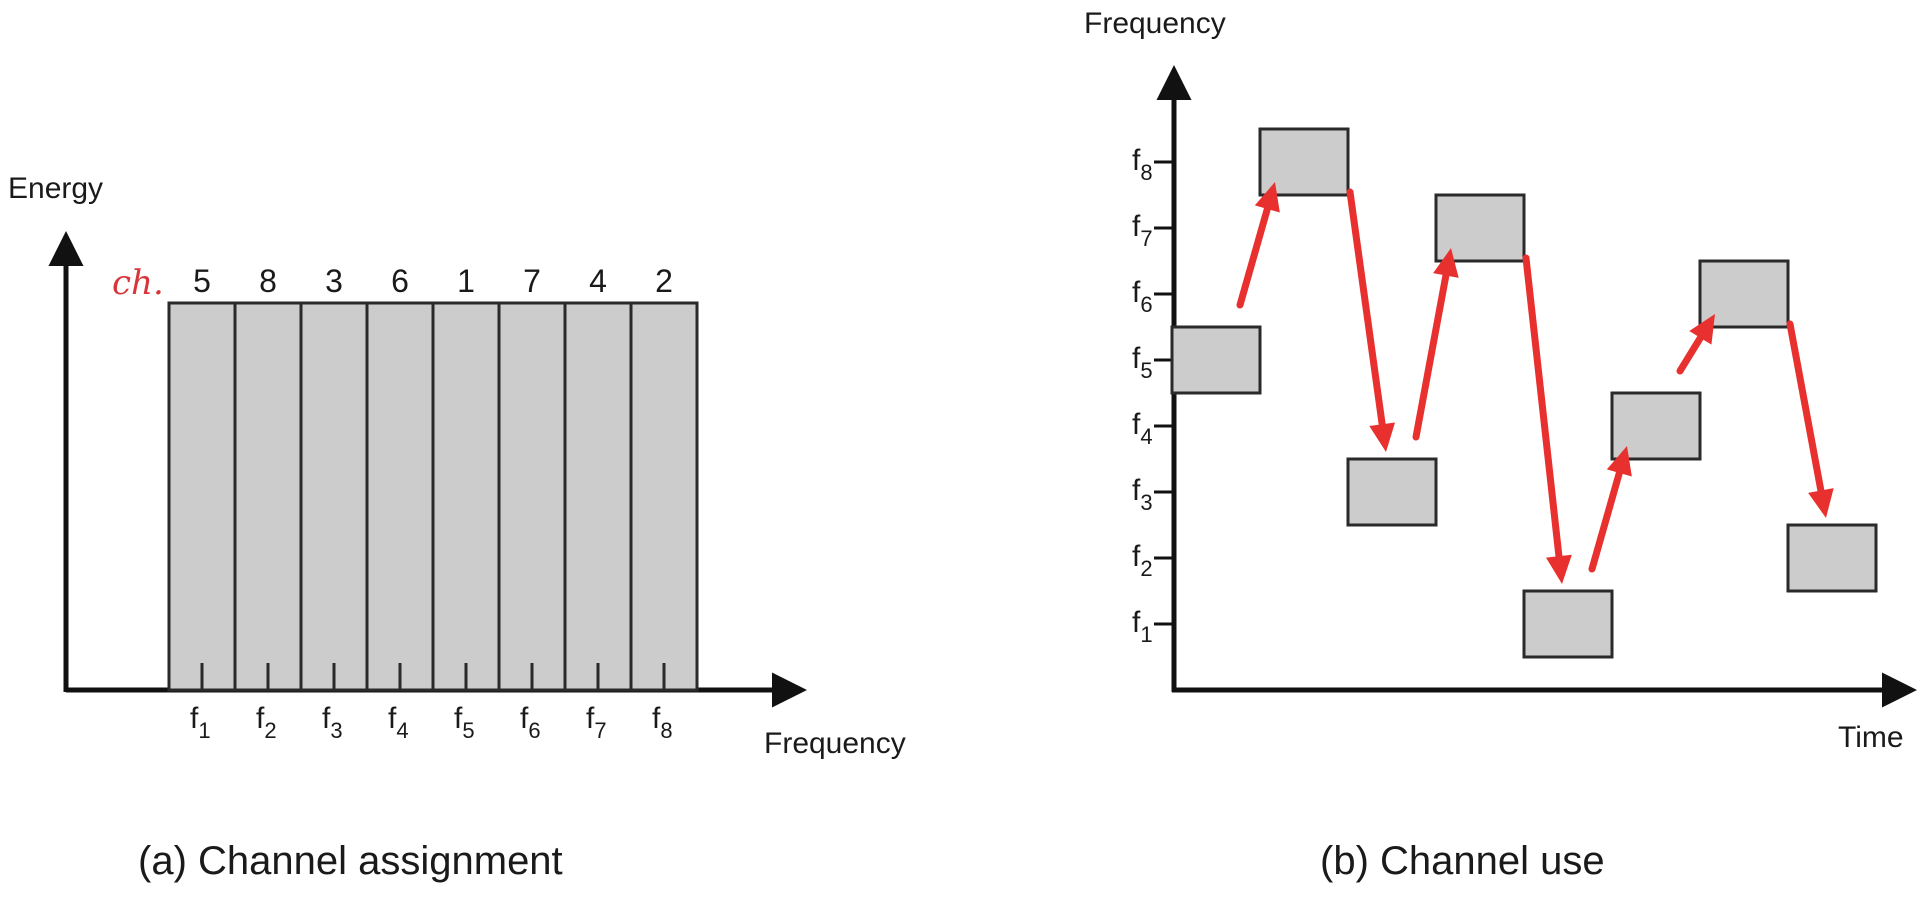 This screenshot has width=1925, height=900. Describe the element at coordinates (532, 496) in the screenshot. I see `channel-bar-f6` at that location.